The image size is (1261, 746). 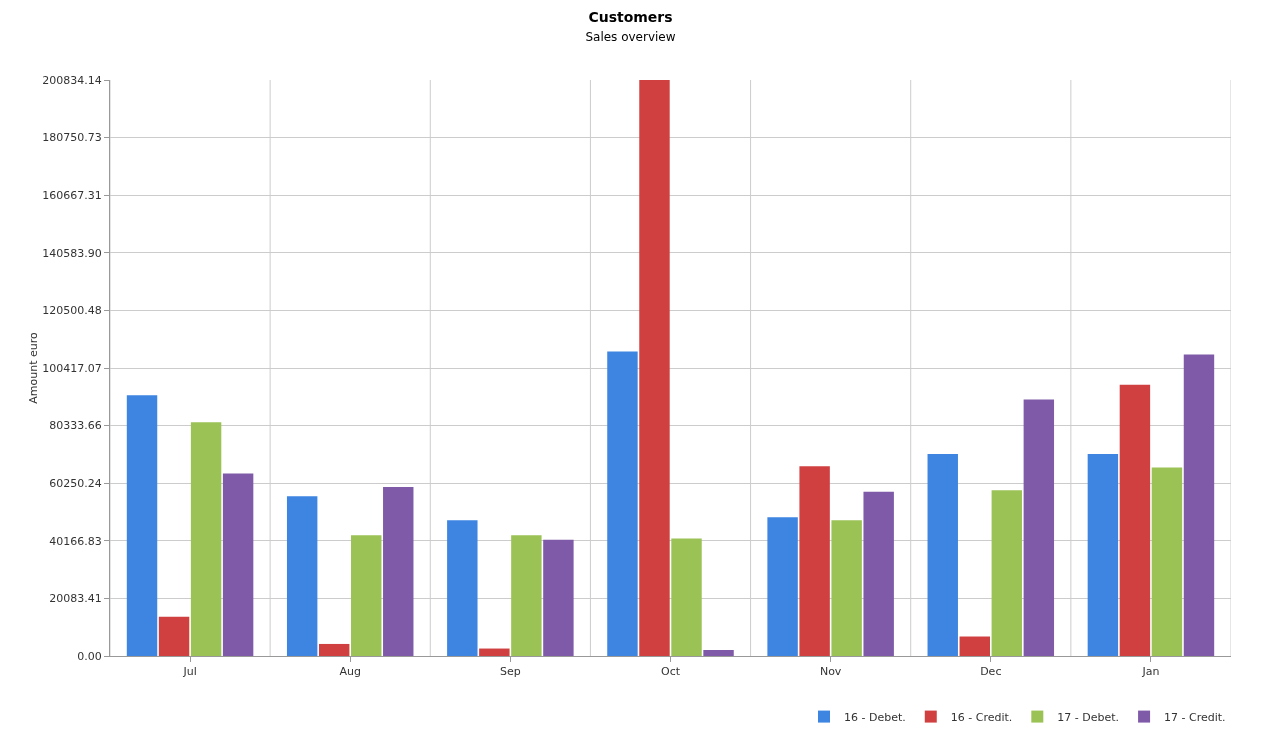 I want to click on legend-label: 17 - Debet., so click(x=1088, y=717).